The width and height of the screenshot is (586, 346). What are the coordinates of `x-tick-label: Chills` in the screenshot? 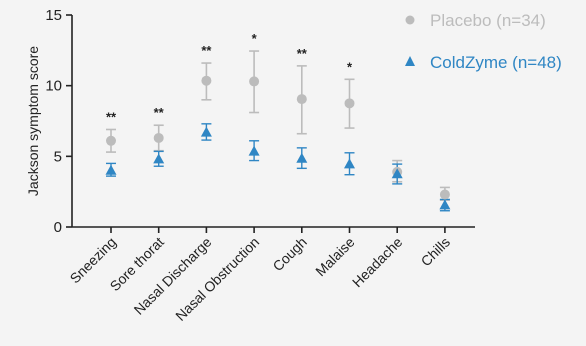 It's located at (436, 252).